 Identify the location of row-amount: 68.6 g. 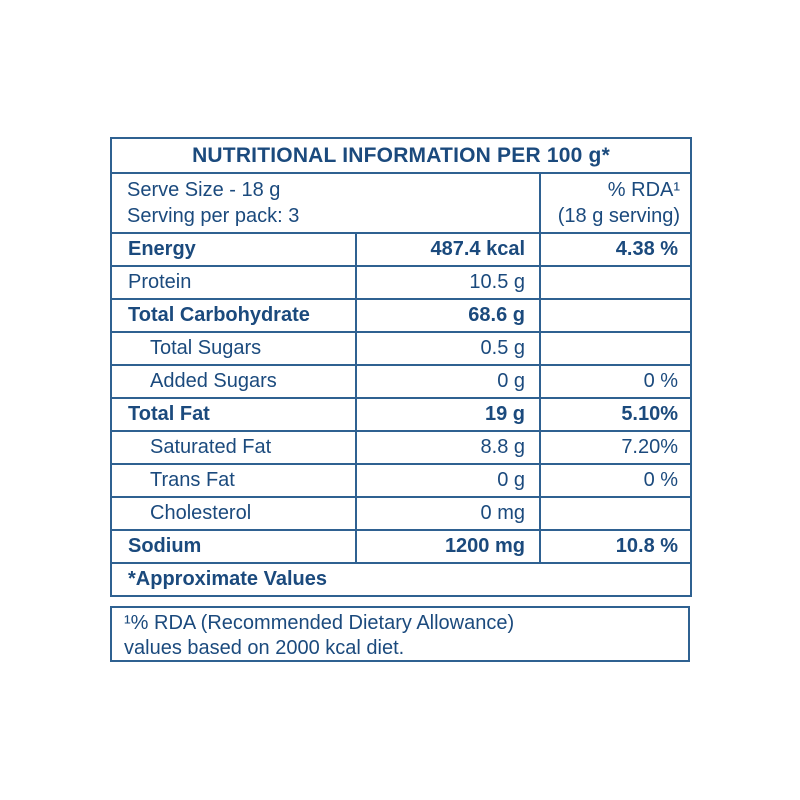
(448, 315).